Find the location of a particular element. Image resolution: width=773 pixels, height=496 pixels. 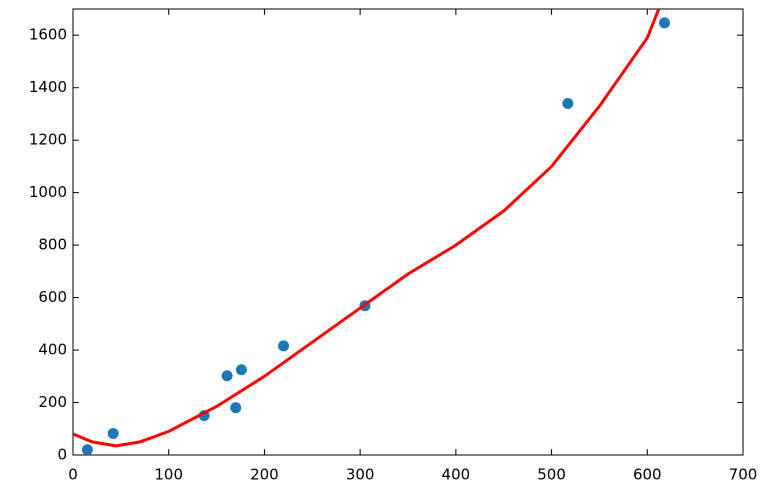

y-tick-label: 0 is located at coordinates (62, 455).